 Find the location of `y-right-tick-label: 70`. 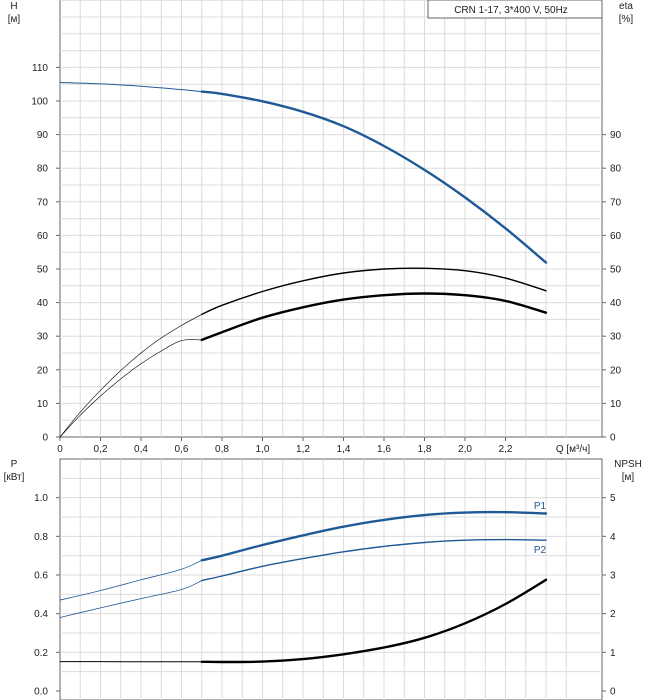

y-right-tick-label: 70 is located at coordinates (616, 202).